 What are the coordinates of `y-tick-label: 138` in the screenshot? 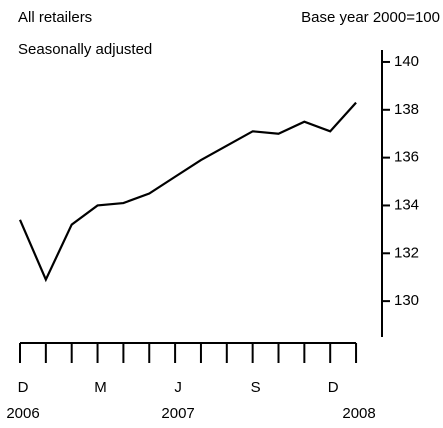 It's located at (406, 109).